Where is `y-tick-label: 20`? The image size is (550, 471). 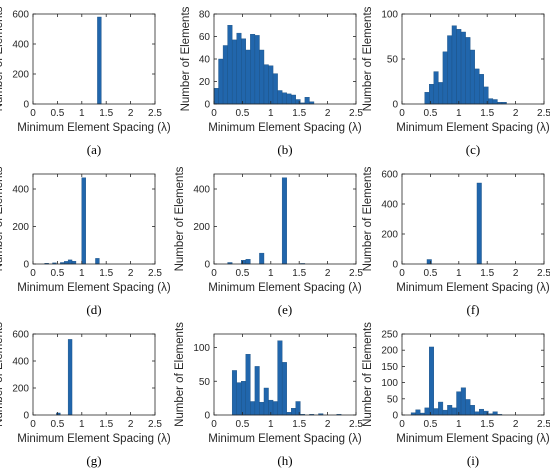 y-tick-label: 20 is located at coordinates (205, 82).